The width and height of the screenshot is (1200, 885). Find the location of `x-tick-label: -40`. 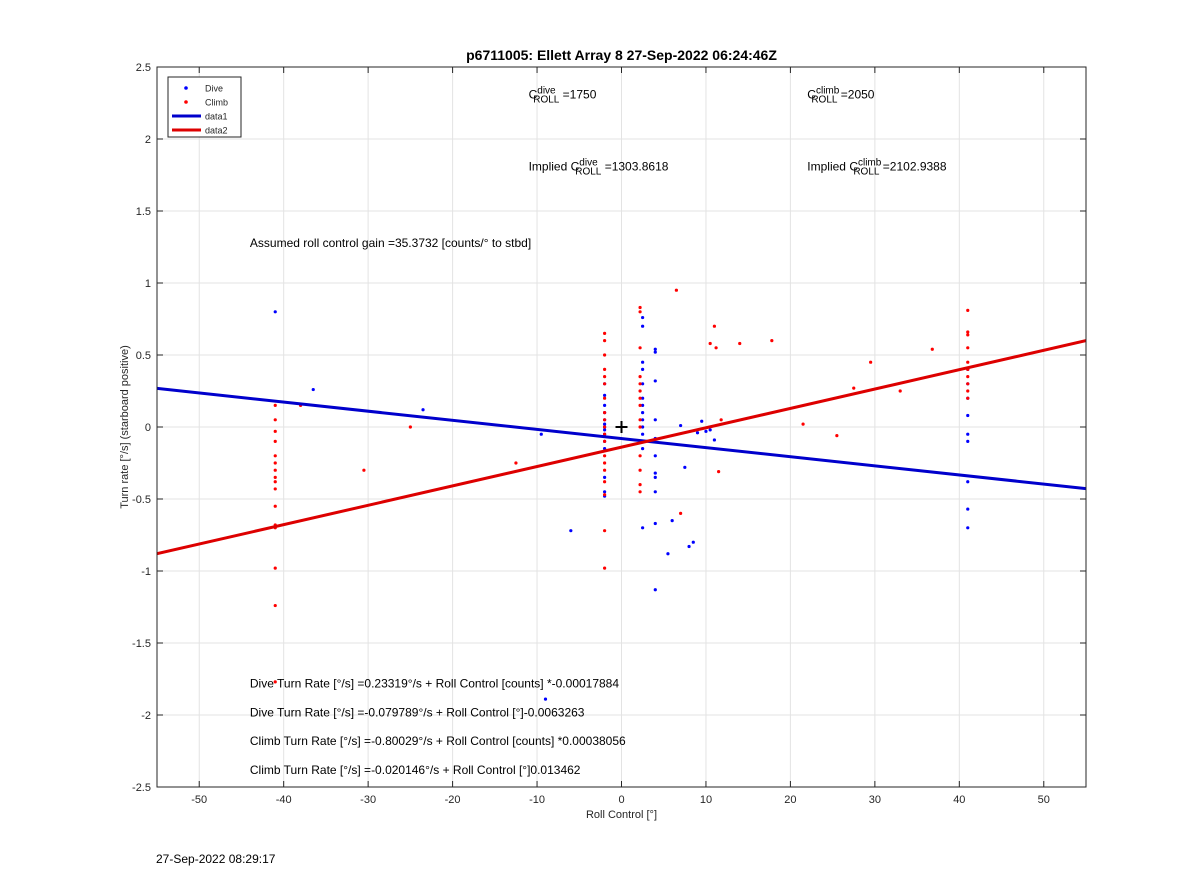

x-tick-label: -40 is located at coordinates (284, 800).